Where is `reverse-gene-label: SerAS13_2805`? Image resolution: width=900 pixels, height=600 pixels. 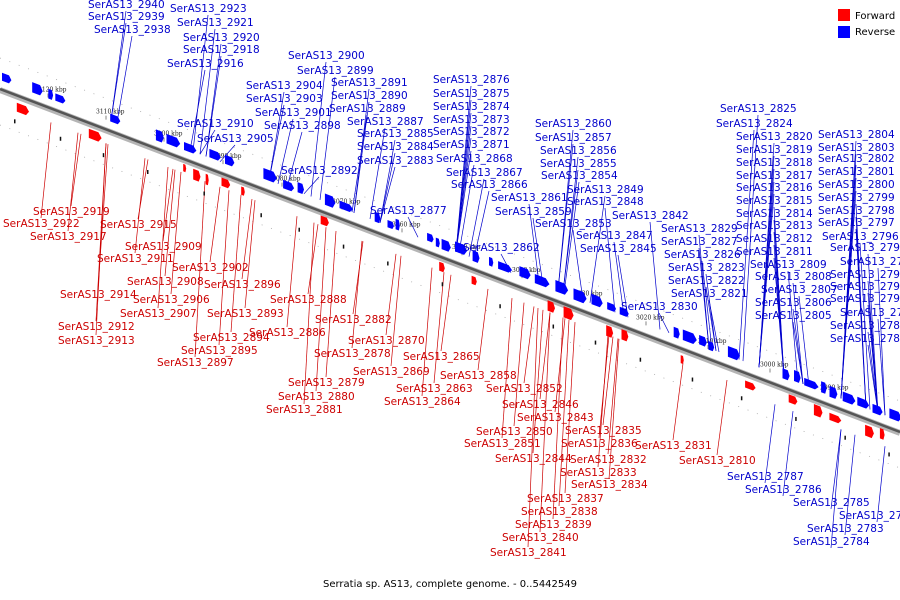 reverse-gene-label: SerAS13_2805 is located at coordinates (793, 316).